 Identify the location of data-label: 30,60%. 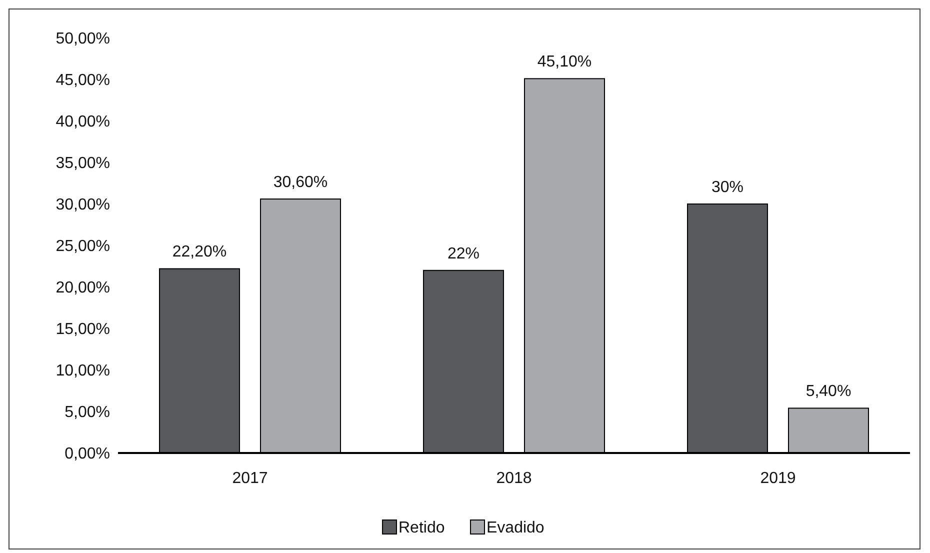
(300, 183).